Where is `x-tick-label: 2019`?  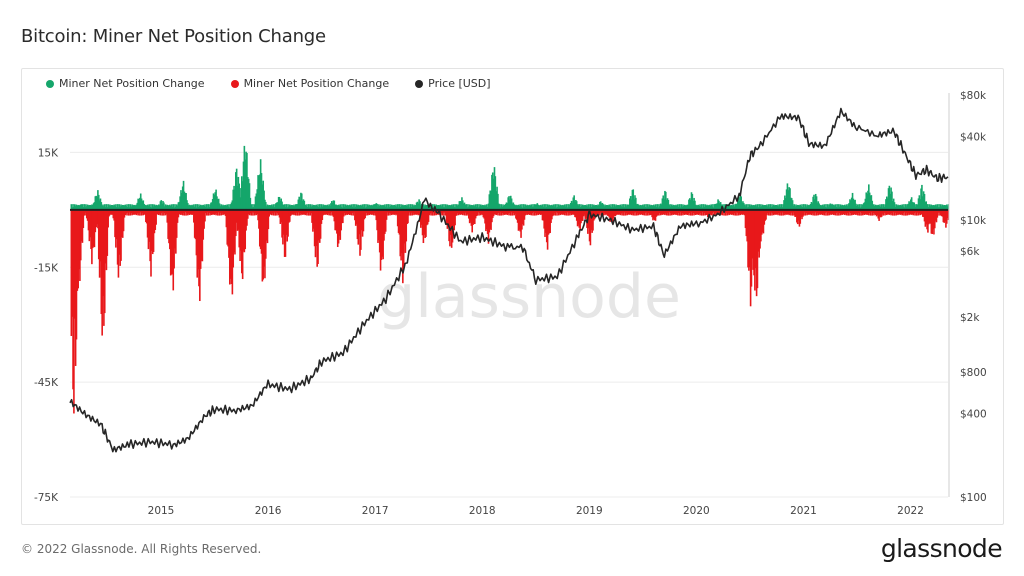 x-tick-label: 2019 is located at coordinates (589, 511).